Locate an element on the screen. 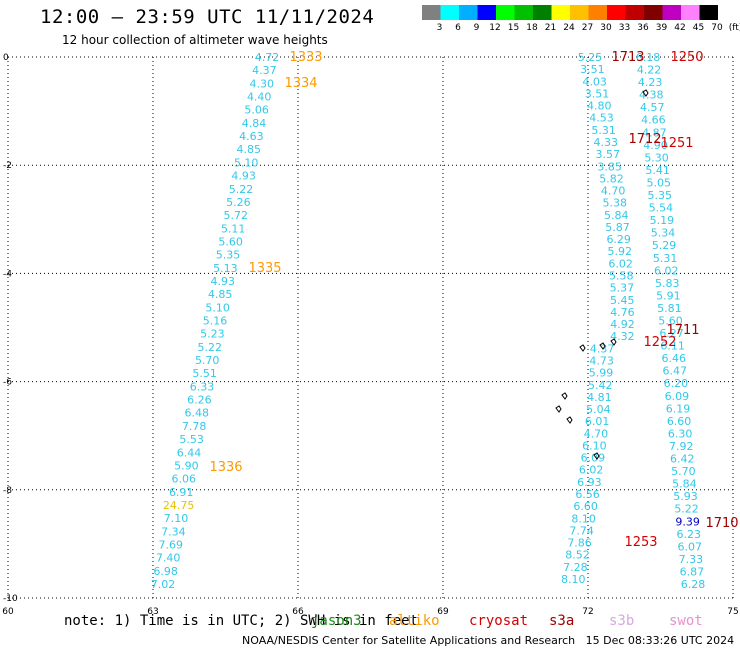  swh-value-east: 5.05 is located at coordinates (658, 182).